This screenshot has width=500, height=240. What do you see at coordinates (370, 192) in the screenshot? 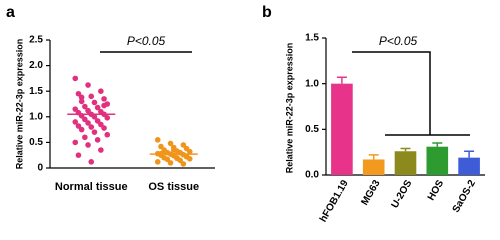
I see `x-tick-label: MG63` at bounding box center [370, 192].